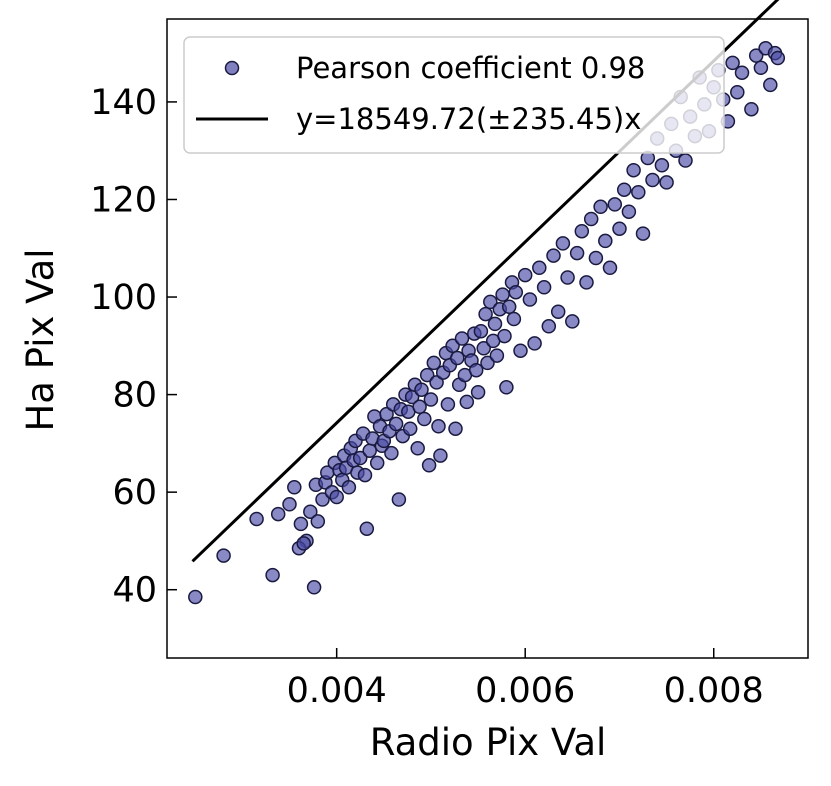  Describe the element at coordinates (134, 493) in the screenshot. I see `y-tick-label-1: 60` at that location.